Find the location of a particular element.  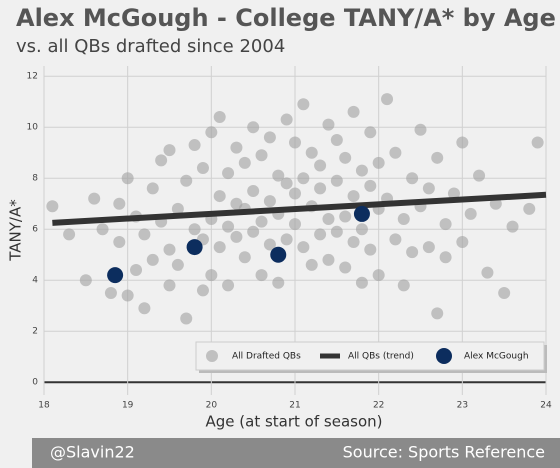

x-tick-label: 23 is located at coordinates (462, 406).